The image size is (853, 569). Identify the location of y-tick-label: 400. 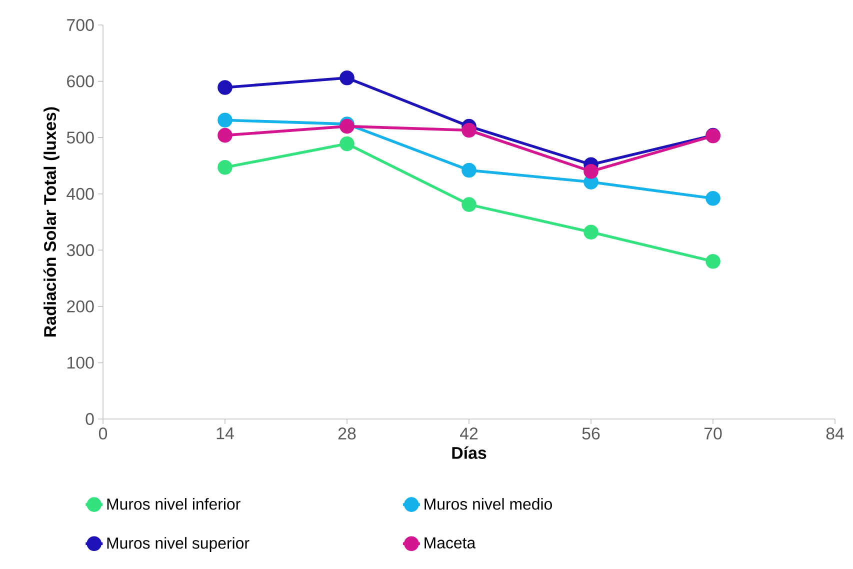
(80, 194).